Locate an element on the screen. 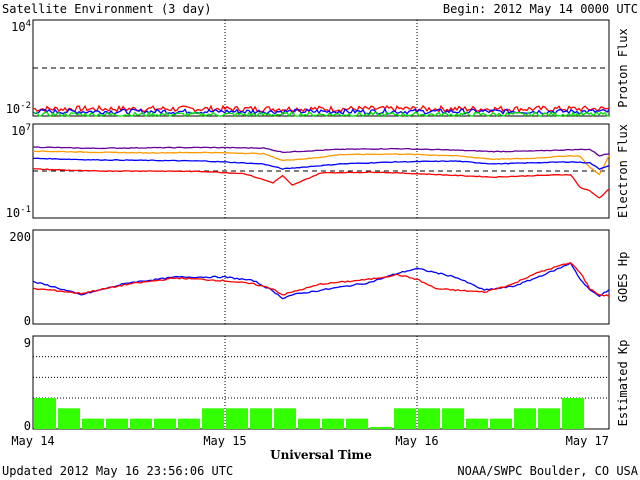 Image resolution: width=640 pixels, height=480 pixels. hp-ylabel: GOES Hp is located at coordinates (623, 277).